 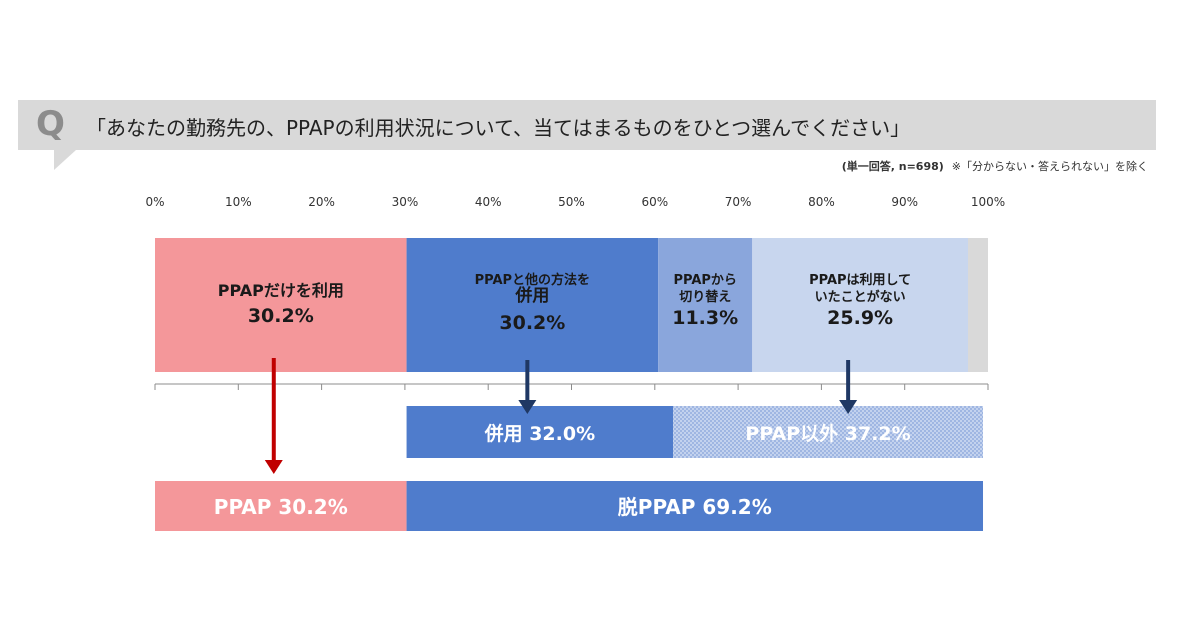 What do you see at coordinates (238, 202) in the screenshot?
I see `x-tick-label: 10%` at bounding box center [238, 202].